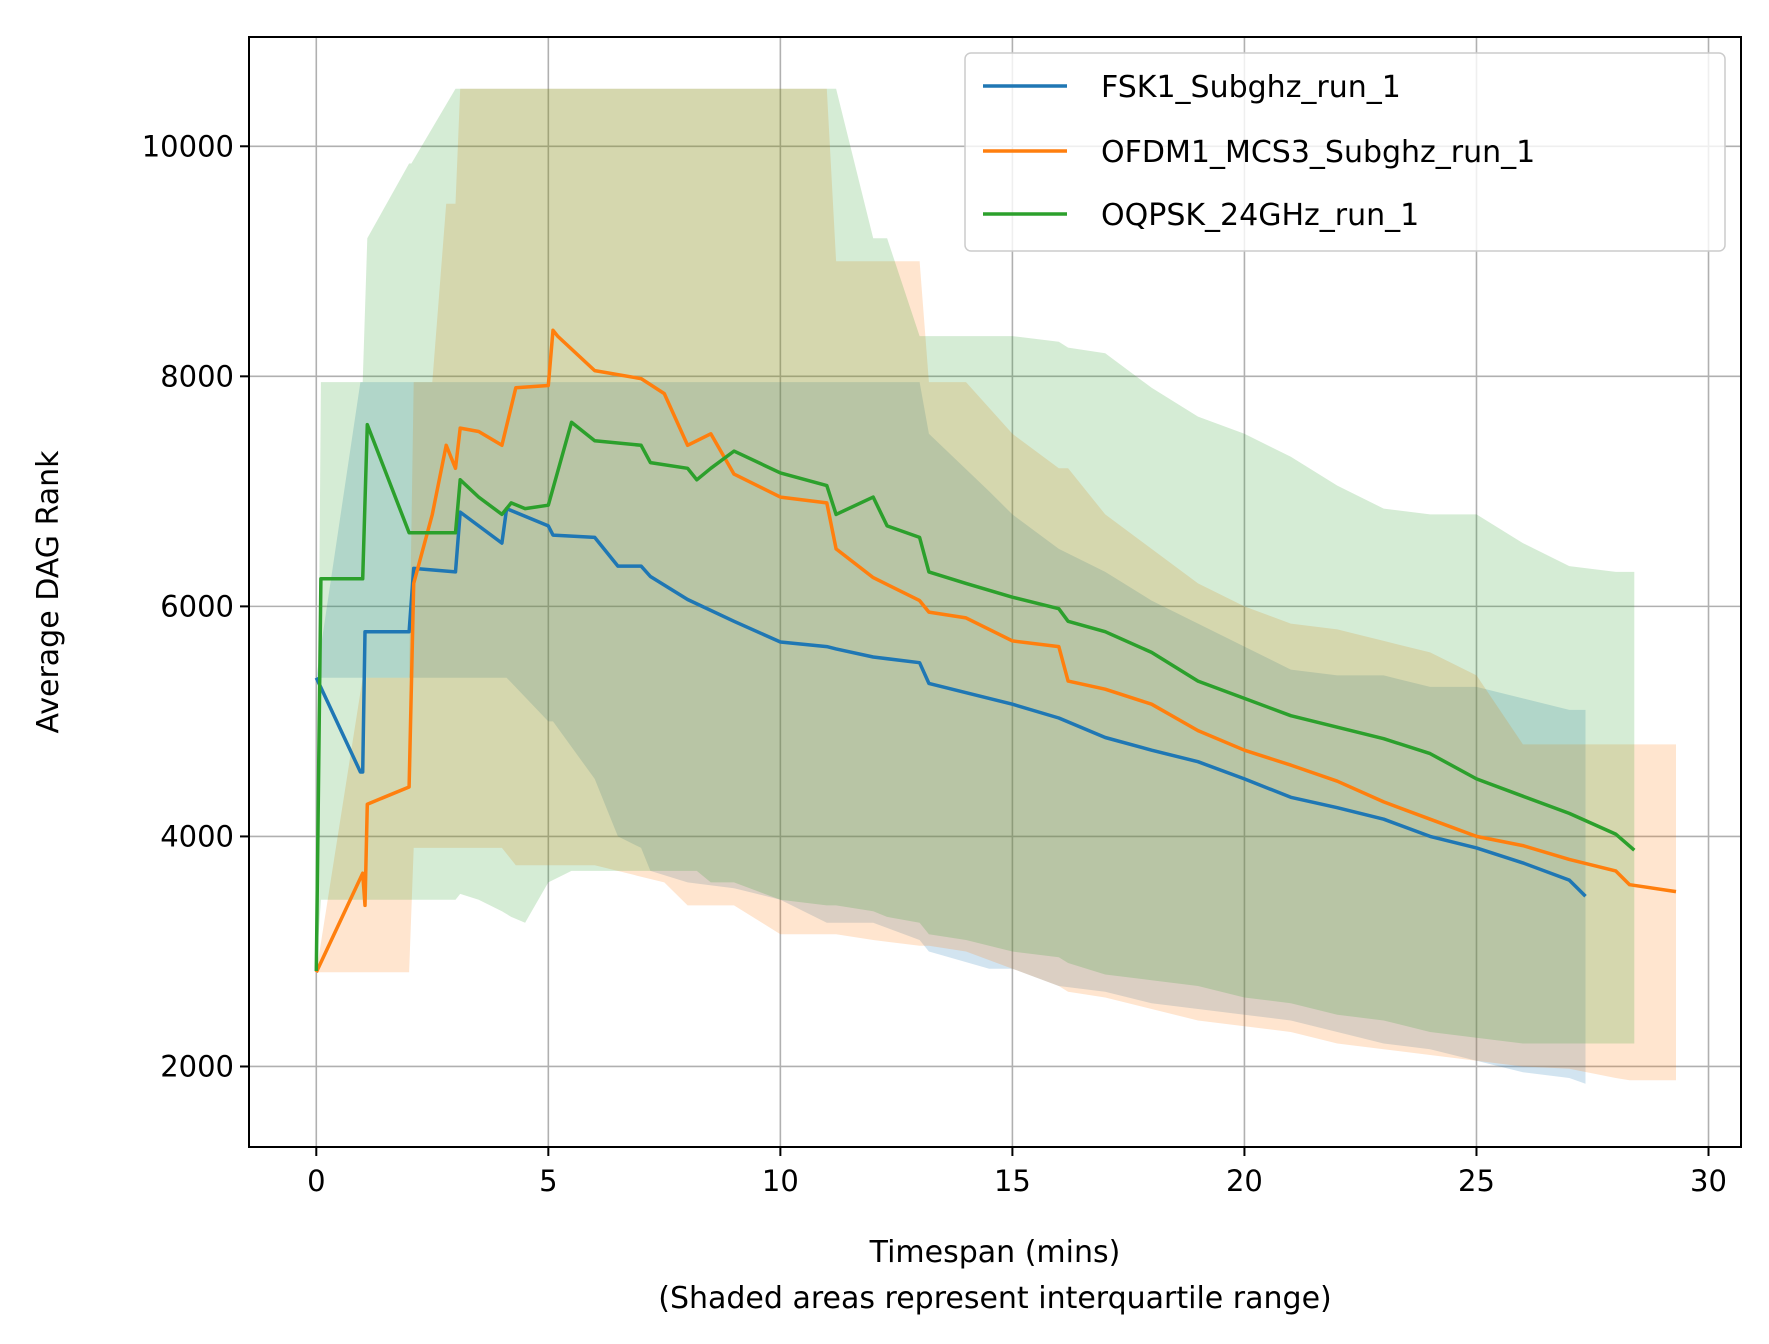 This screenshot has height=1344, width=1769. I want to click on x-tick-label-25: 25, so click(1476, 1181).